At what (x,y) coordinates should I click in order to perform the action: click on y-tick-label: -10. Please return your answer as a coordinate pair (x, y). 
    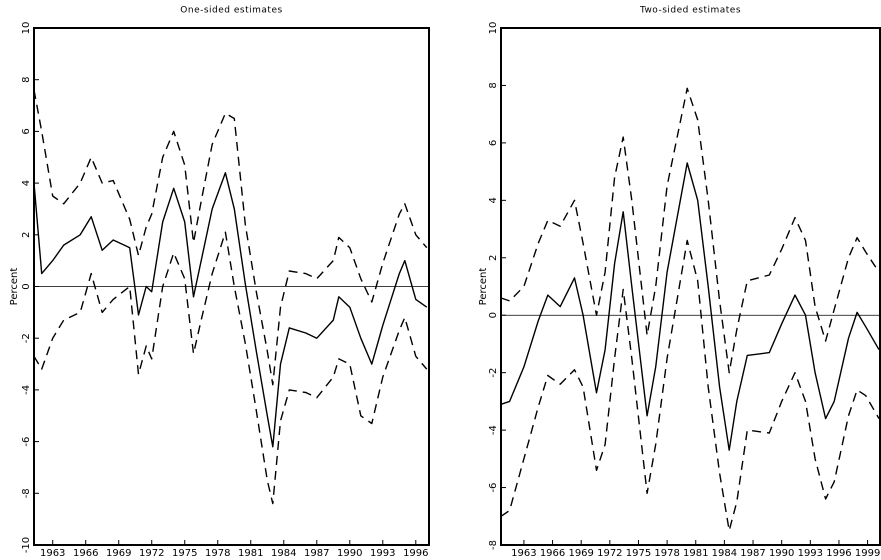
    Looking at the image, I should click on (26, 545).